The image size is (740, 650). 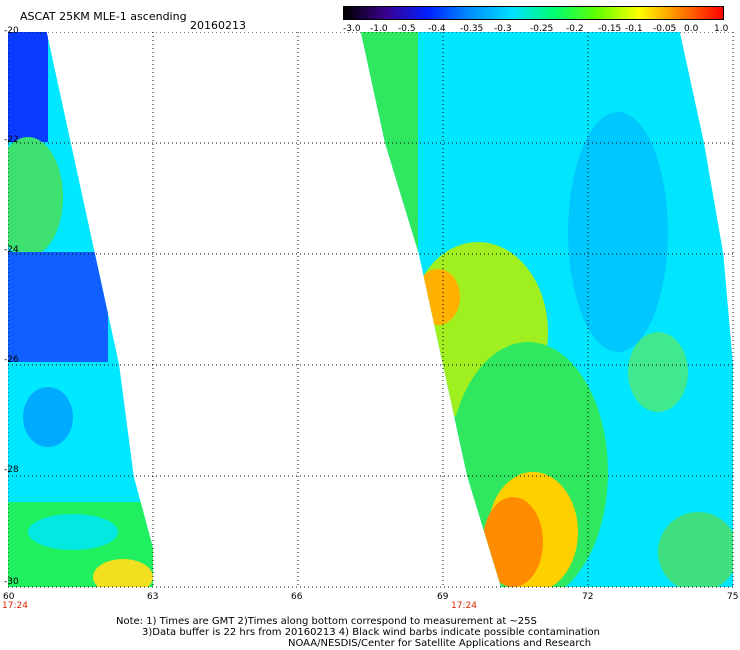 I want to click on color-scale-label: -0.25, so click(x=542, y=29).